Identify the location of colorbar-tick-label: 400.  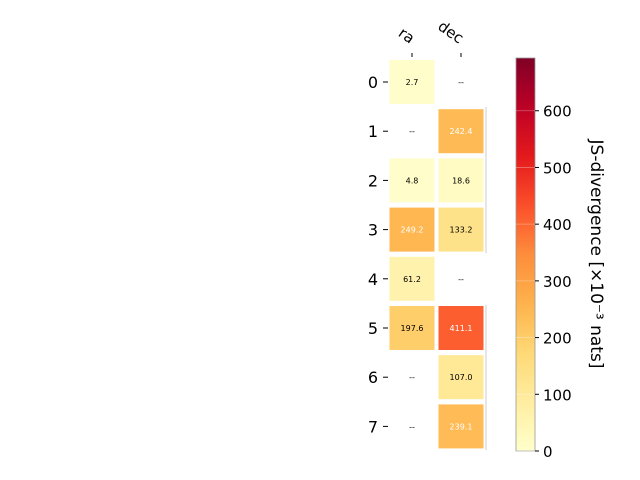
(557, 225).